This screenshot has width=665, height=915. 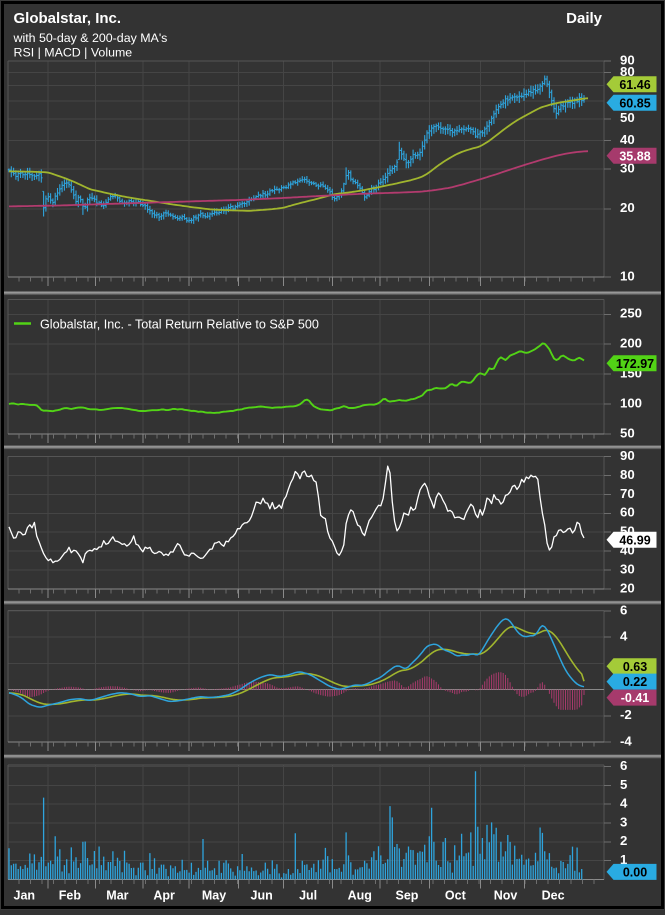 I want to click on svg-text: -4, so click(x=626, y=740).